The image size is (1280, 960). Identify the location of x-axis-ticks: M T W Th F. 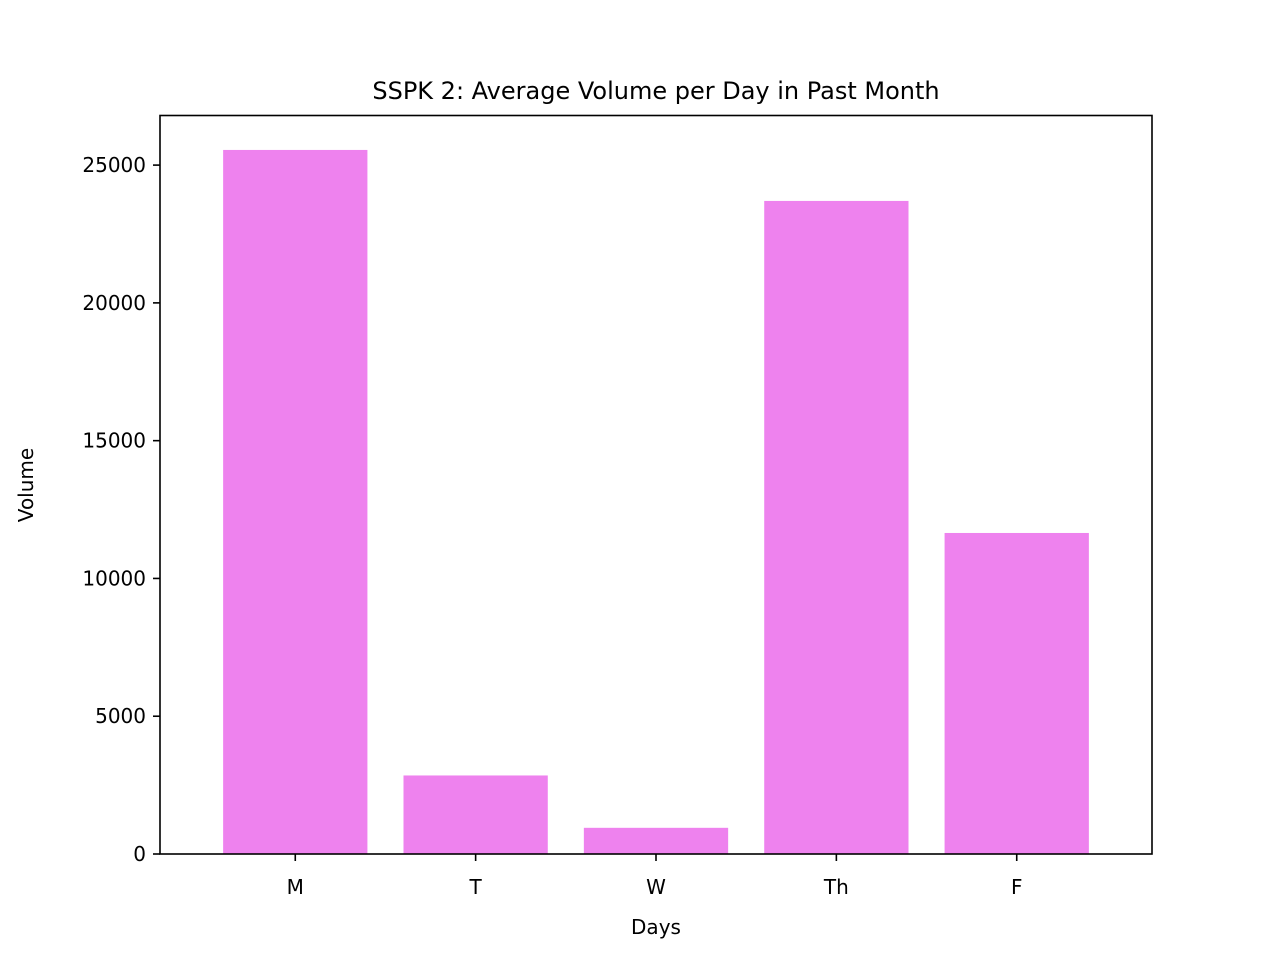
(655, 876).